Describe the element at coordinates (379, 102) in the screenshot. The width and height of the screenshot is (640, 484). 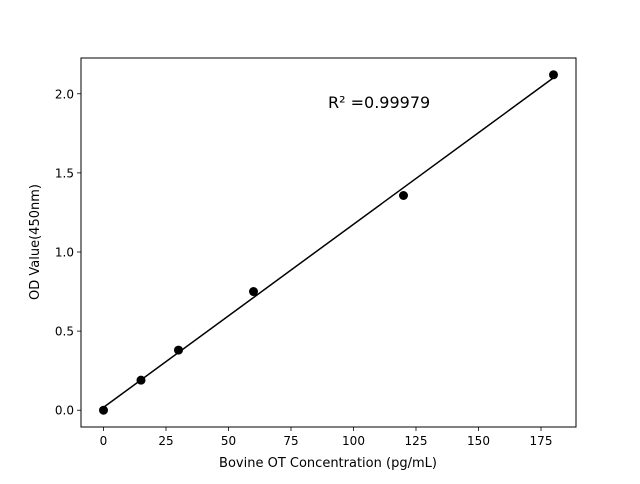
I see `r-squared-annotation: R² =0.99979` at that location.